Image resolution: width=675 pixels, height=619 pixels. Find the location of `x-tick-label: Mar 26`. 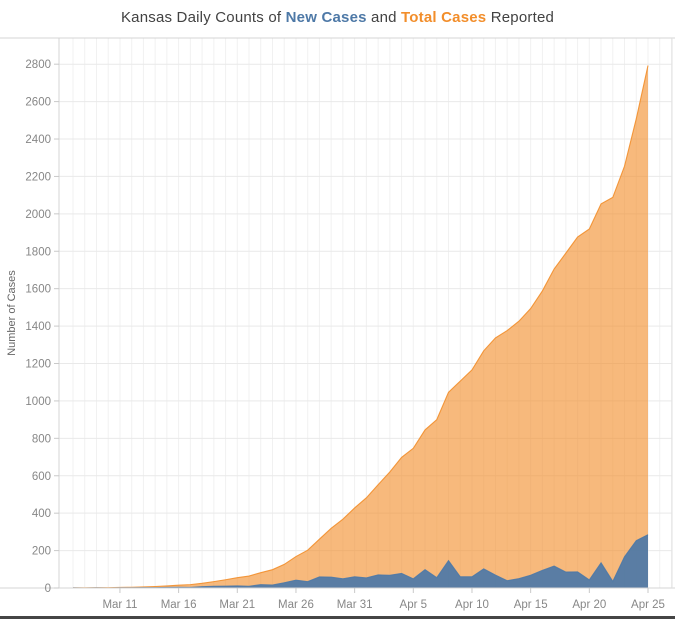

x-tick-label: Mar 26 is located at coordinates (296, 605).